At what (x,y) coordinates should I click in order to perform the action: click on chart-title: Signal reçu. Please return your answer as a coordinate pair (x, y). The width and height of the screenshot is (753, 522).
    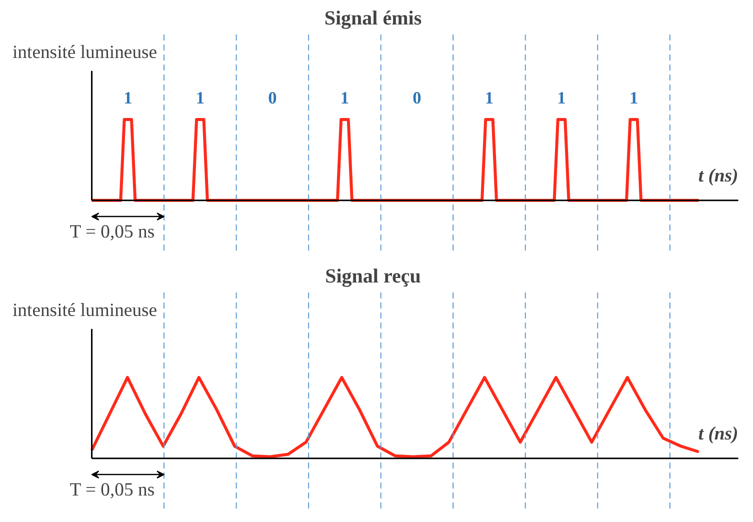
    Looking at the image, I should click on (373, 277).